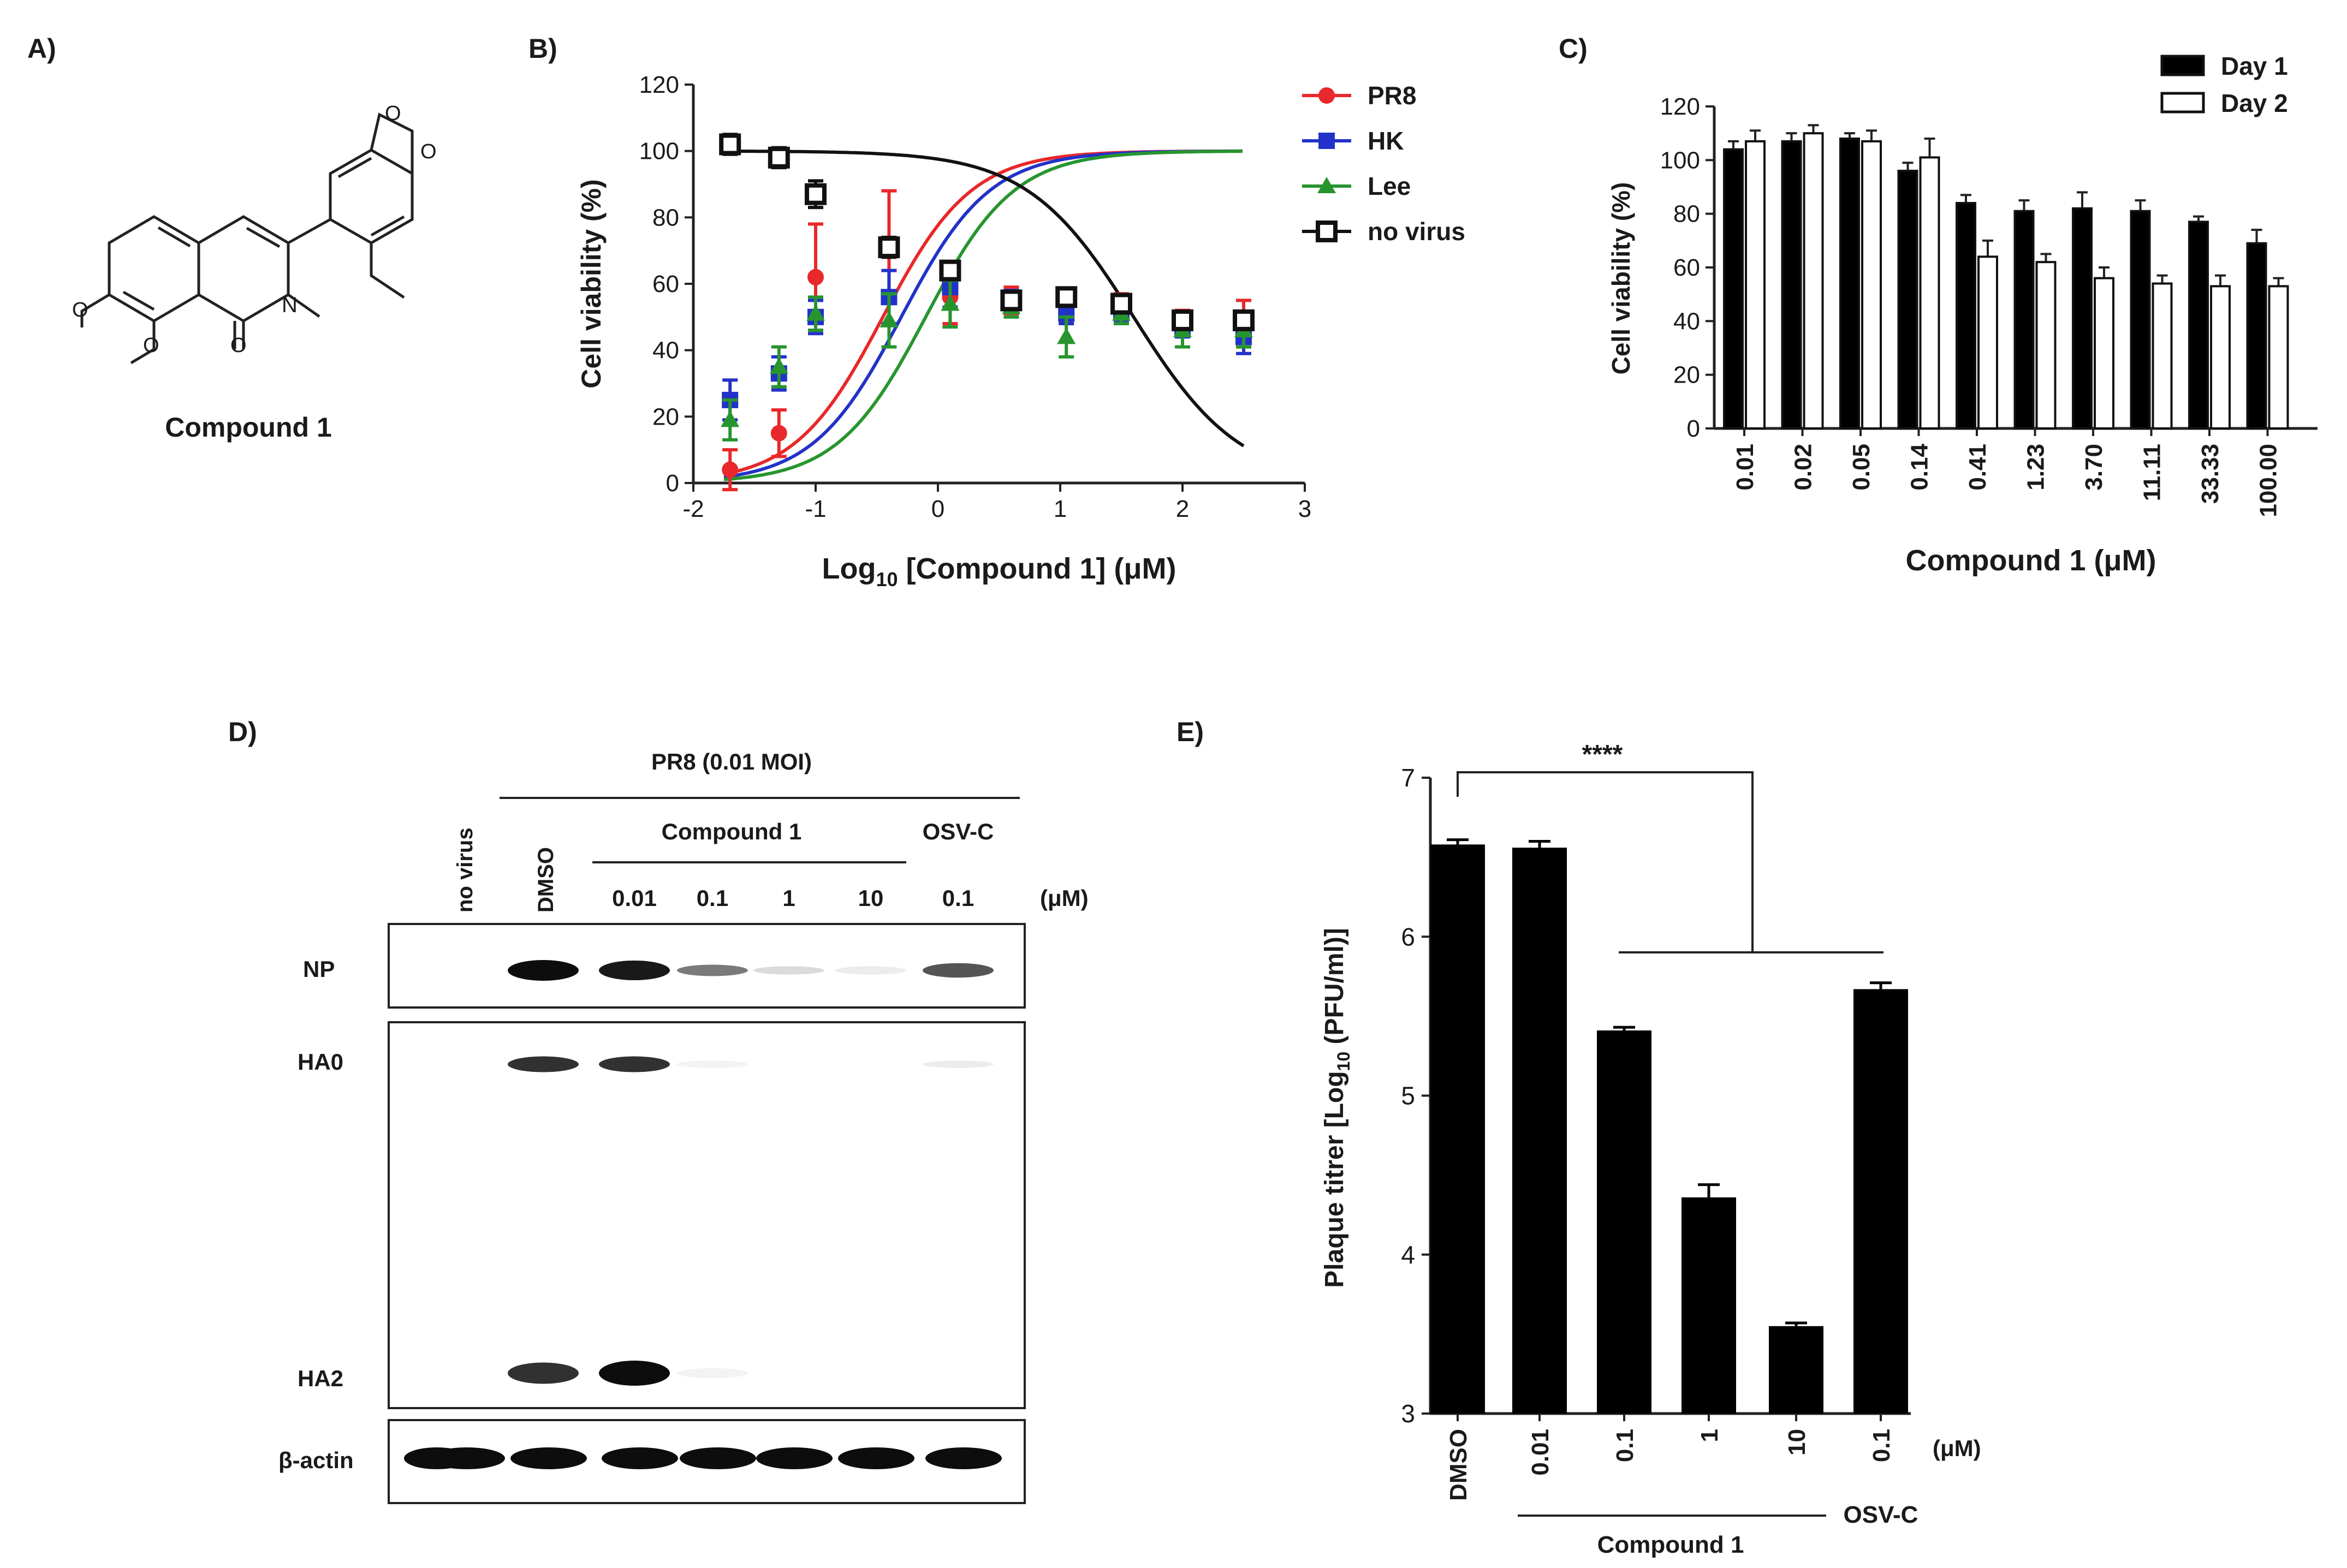  What do you see at coordinates (665, 217) in the screenshot?
I see `b-y-tick-label-4: 80` at bounding box center [665, 217].